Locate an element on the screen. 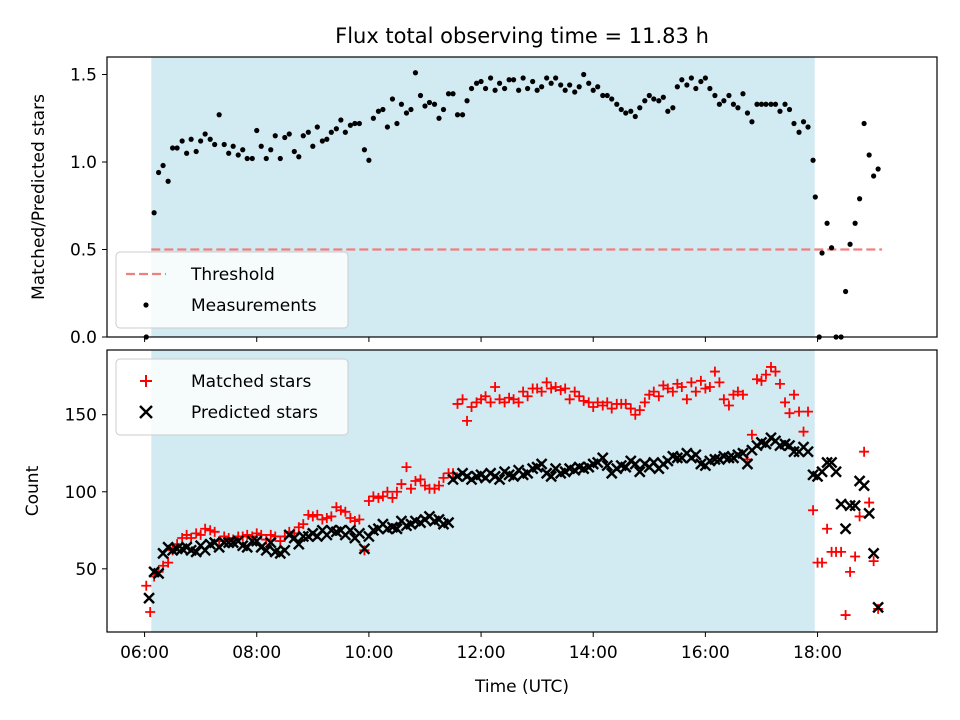 The width and height of the screenshot is (960, 720). legend-measurements-swatch is located at coordinates (146, 305).